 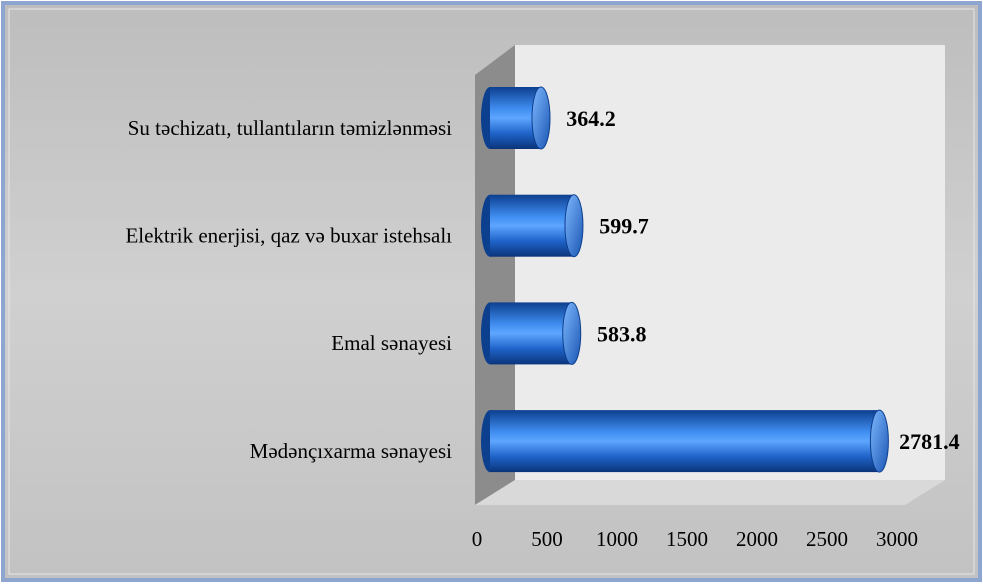 I want to click on value-label: 364.2, so click(x=591, y=118).